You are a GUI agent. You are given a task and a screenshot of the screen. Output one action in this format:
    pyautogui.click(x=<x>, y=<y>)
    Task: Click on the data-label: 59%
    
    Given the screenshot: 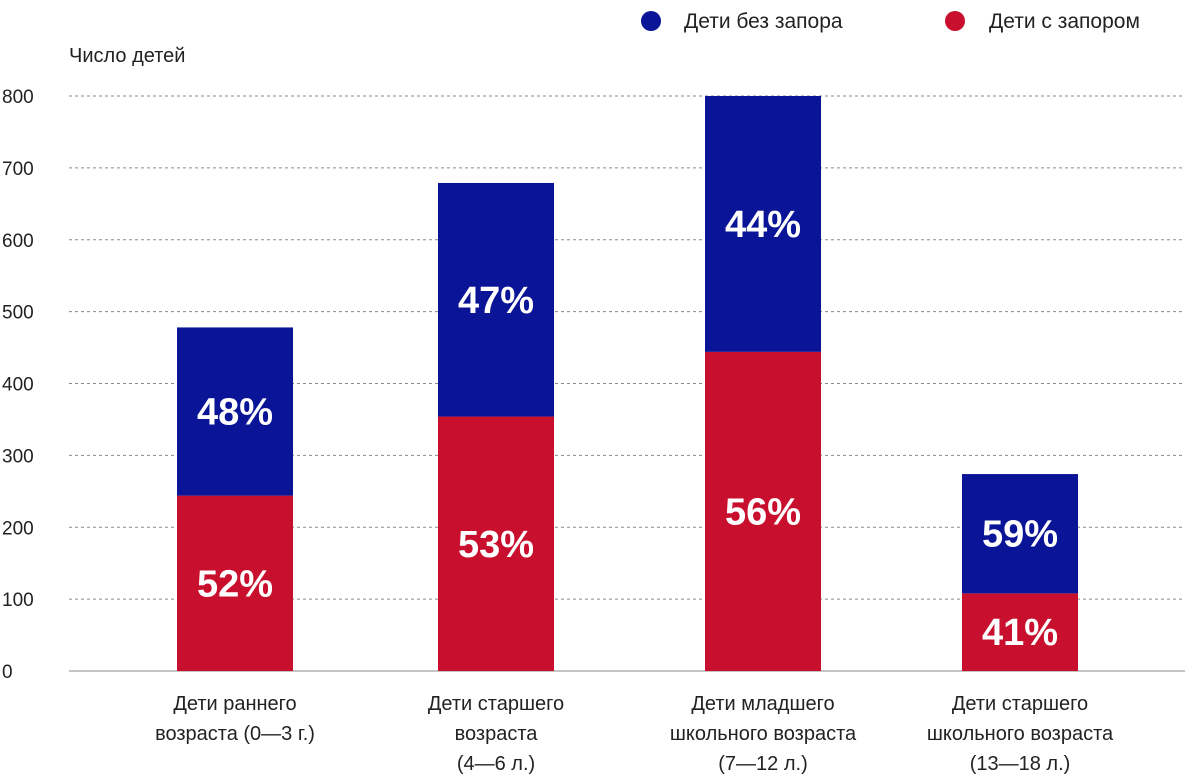 What is the action you would take?
    pyautogui.click(x=1020, y=535)
    